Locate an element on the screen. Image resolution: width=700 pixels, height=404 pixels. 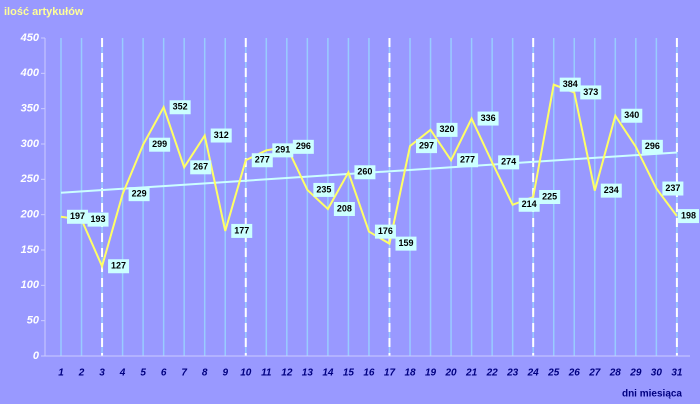
x-tick-label: 12 is located at coordinates (287, 373).